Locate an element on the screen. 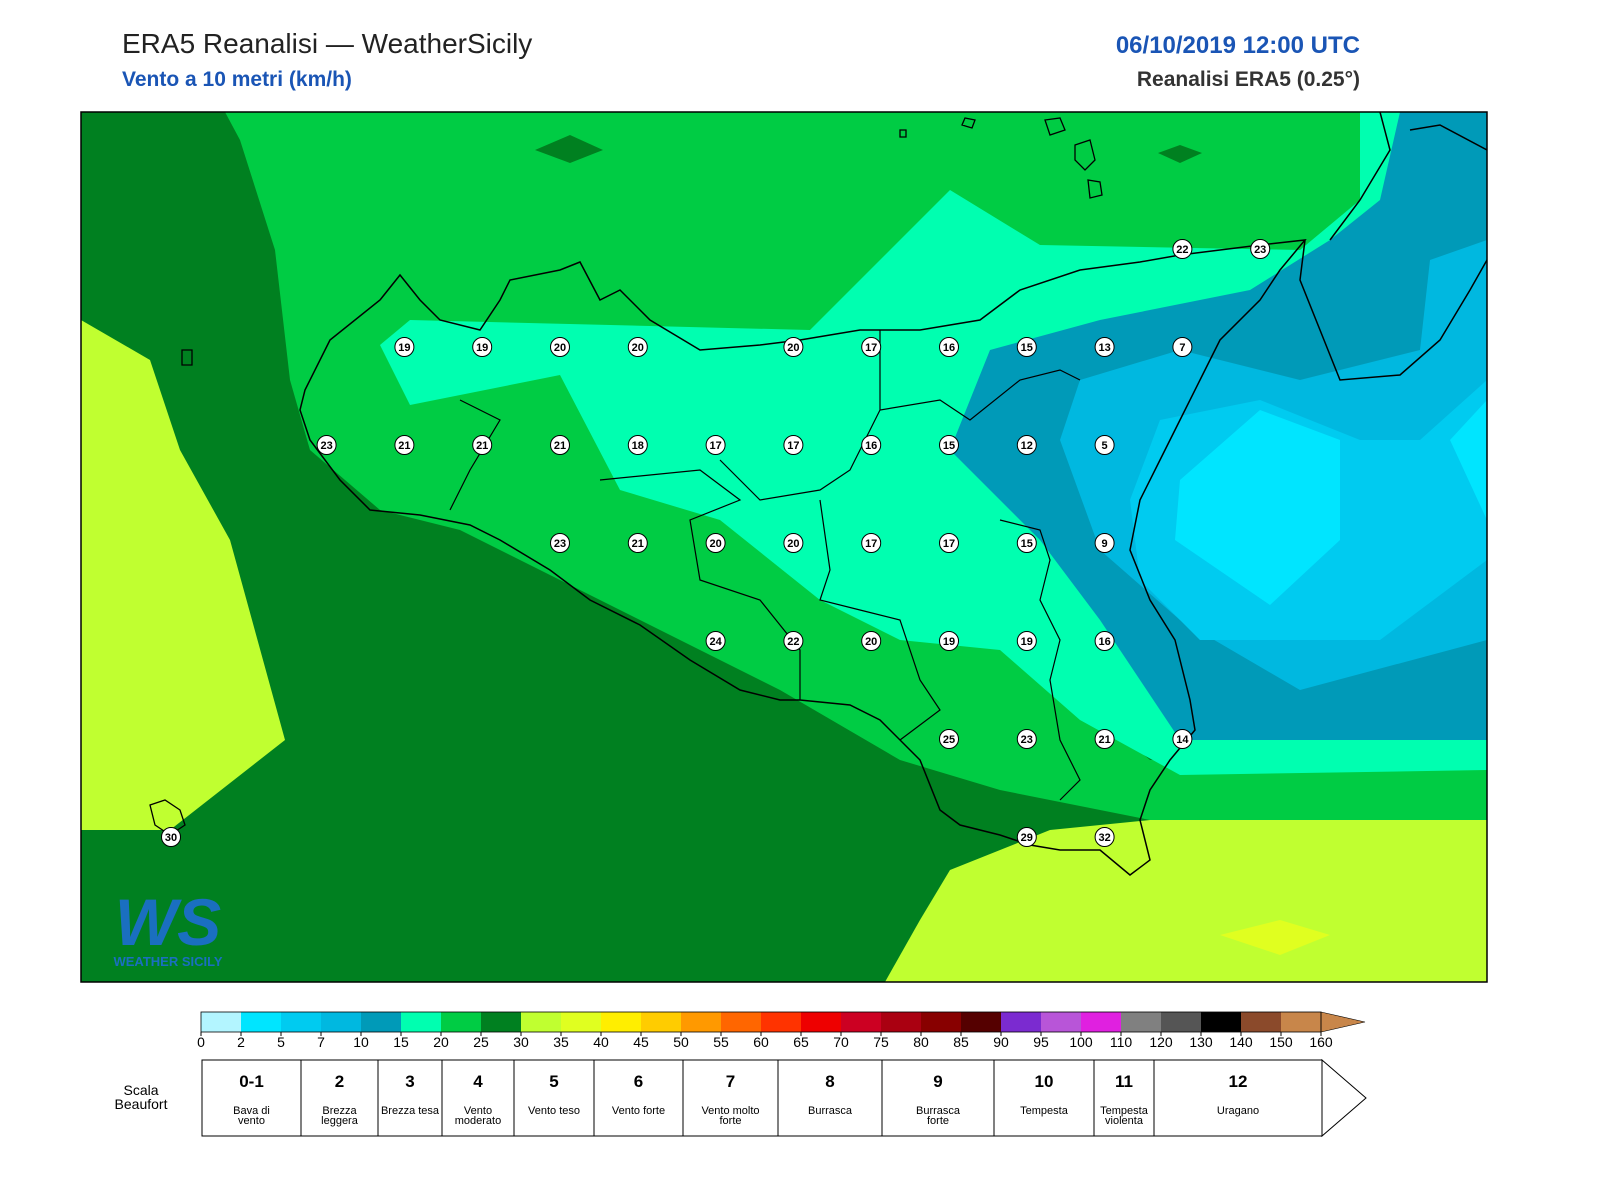  beaufort-number: 0-1 is located at coordinates (251, 1081).